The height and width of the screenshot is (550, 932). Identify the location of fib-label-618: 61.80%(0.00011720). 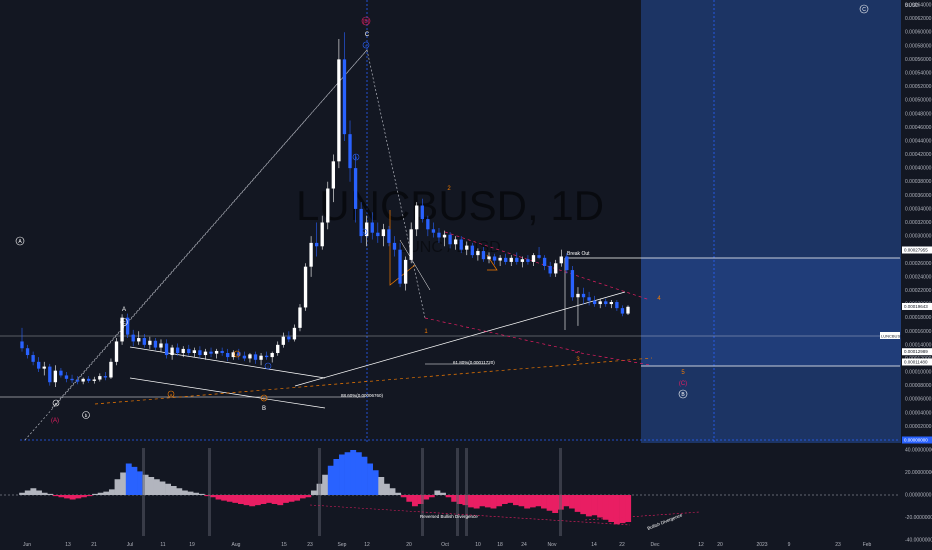
(474, 362).